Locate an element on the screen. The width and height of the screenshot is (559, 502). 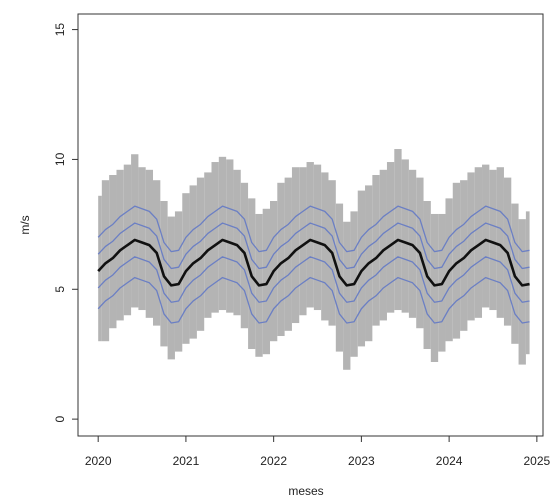
x-tick-label: 2022 is located at coordinates (273, 461).